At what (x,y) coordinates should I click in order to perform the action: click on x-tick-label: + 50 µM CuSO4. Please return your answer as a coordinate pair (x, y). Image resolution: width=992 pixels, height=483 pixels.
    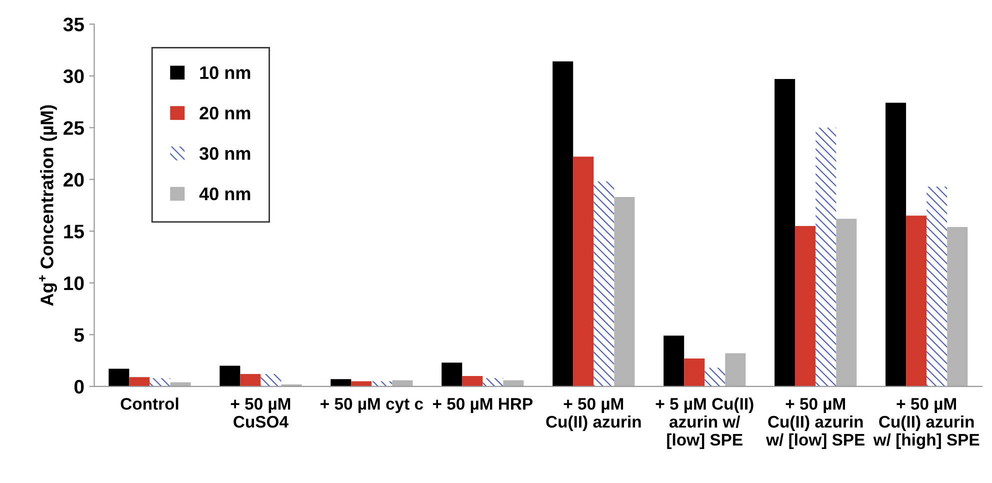
    Looking at the image, I should click on (260, 413).